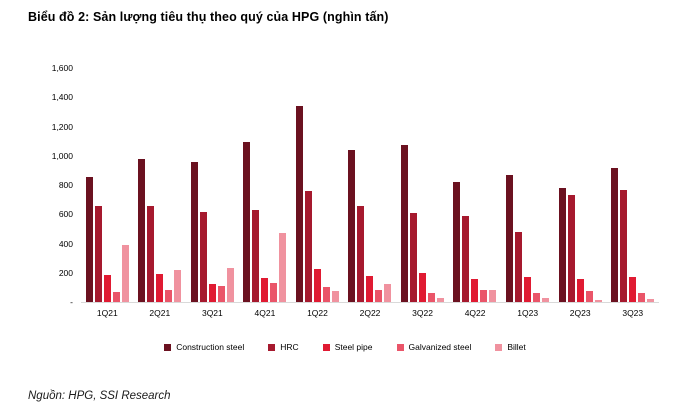 The height and width of the screenshot is (418, 690). Describe the element at coordinates (160, 185) in the screenshot. I see `bar-group-2q21` at that location.